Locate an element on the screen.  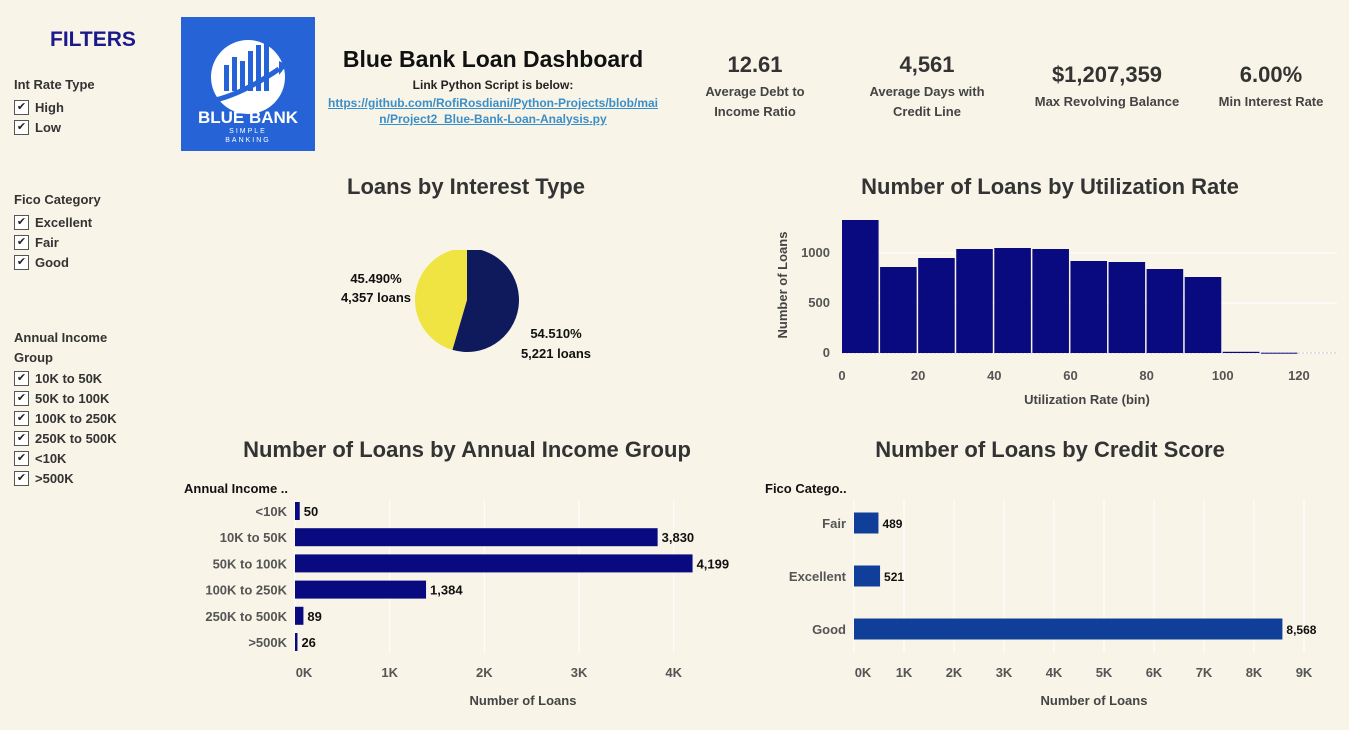
pie-slice-high is located at coordinates (441, 300).